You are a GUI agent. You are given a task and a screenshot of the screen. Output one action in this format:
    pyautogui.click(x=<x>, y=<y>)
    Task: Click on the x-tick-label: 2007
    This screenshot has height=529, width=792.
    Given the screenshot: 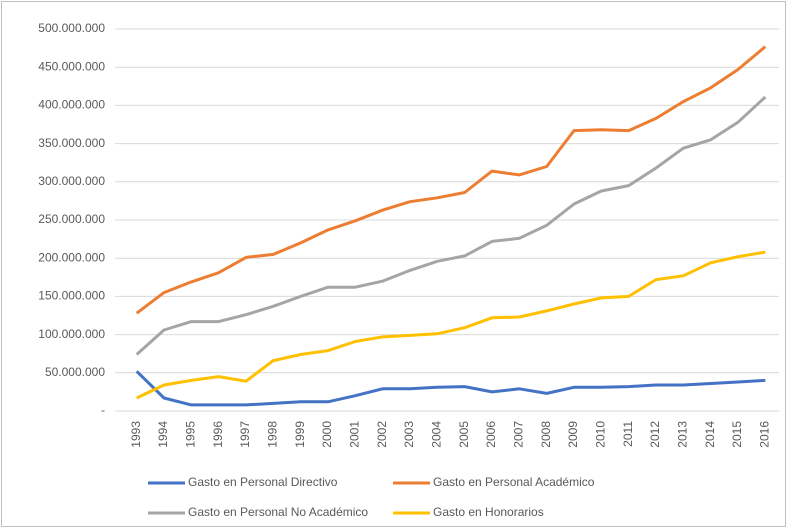 What is the action you would take?
    pyautogui.click(x=519, y=434)
    